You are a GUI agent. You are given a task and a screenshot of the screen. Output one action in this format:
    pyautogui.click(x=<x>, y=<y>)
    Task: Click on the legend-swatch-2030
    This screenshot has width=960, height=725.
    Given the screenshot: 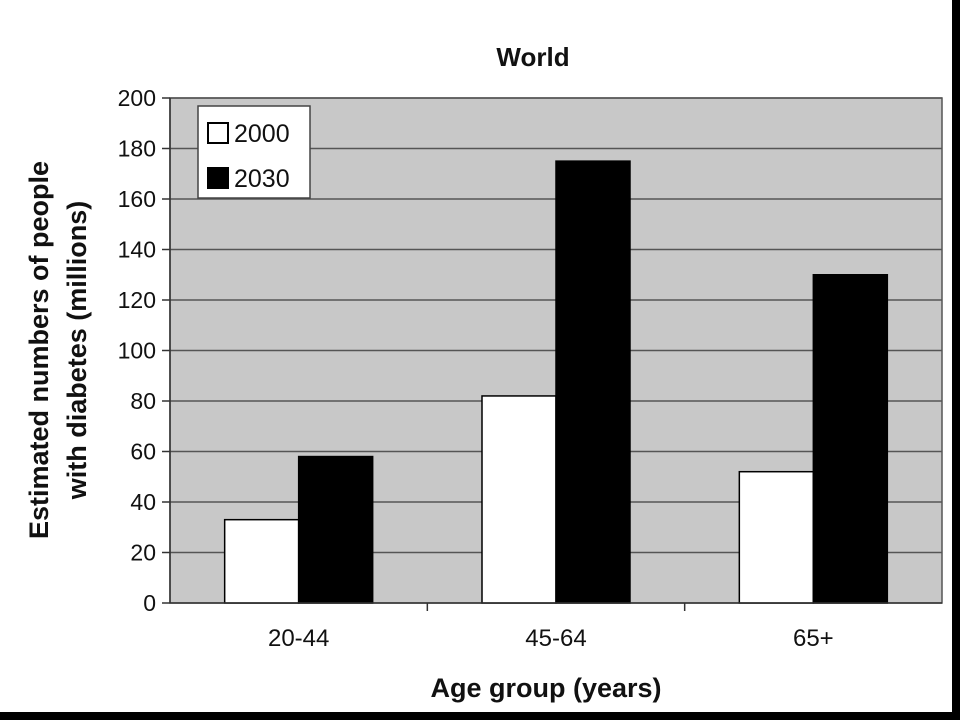 What is the action you would take?
    pyautogui.click(x=218, y=178)
    